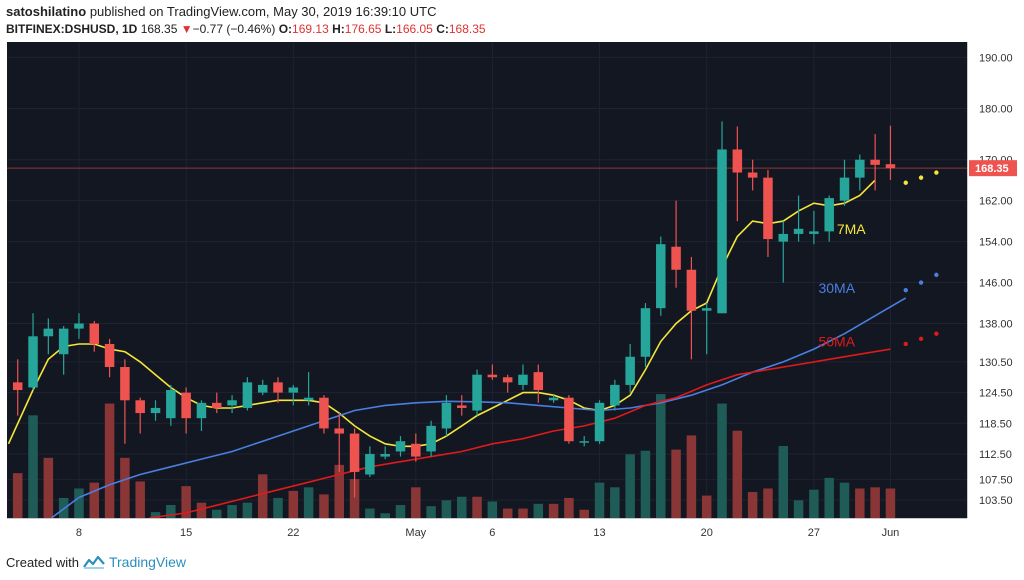 The image size is (1024, 580). I want to click on ma-projection-dot-50ma, so click(905, 344).